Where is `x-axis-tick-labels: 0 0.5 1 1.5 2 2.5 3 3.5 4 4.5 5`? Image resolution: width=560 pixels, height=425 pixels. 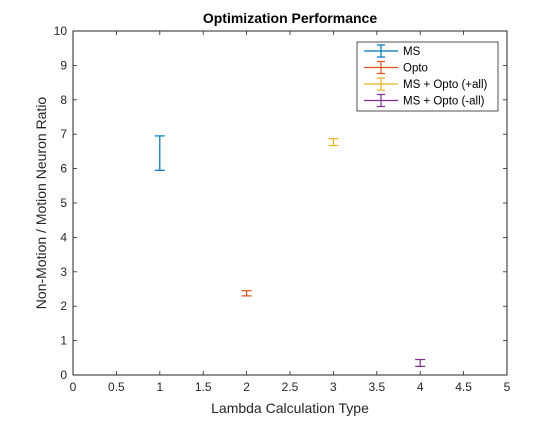
x-axis-tick-labels: 0 0.5 1 1.5 2 2.5 3 3.5 4 4.5 5 is located at coordinates (290, 387).